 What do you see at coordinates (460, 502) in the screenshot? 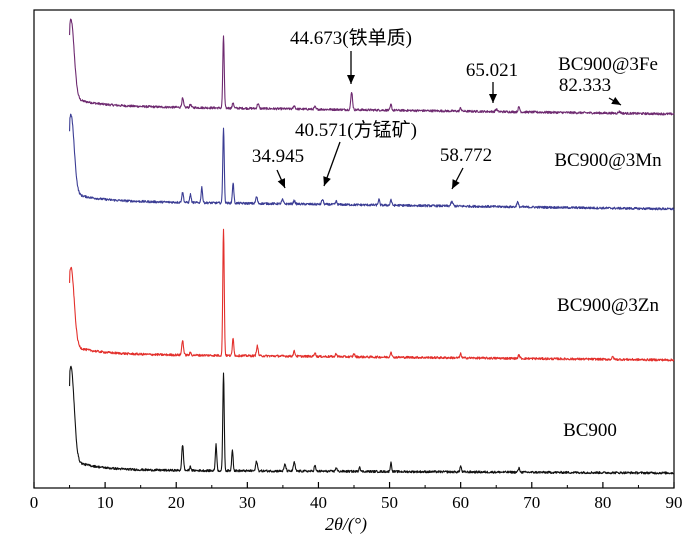
I see `x-tick-label: 60` at bounding box center [460, 502].